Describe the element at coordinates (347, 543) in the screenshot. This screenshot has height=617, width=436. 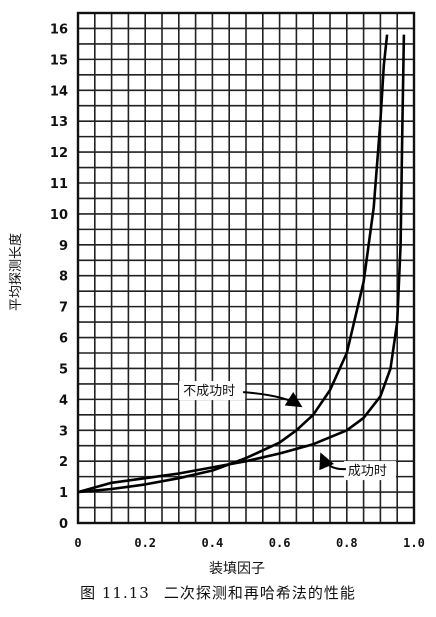
I see `x-tick-label: 0.8` at that location.